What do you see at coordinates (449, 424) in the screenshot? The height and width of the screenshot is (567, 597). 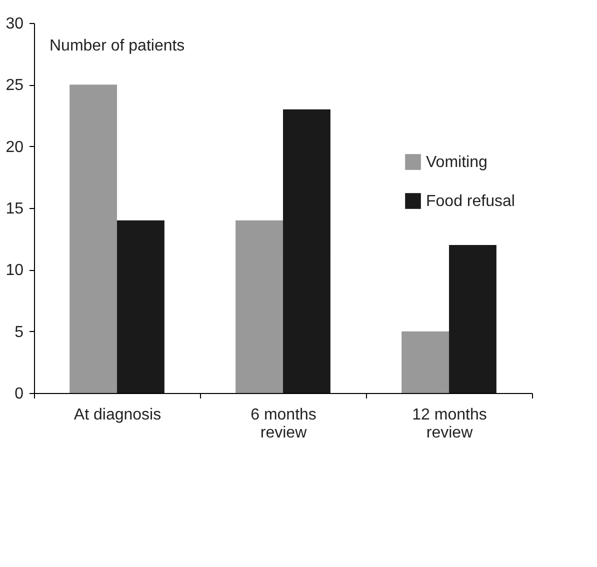 I see `x-tick-label: 12 months review` at bounding box center [449, 424].